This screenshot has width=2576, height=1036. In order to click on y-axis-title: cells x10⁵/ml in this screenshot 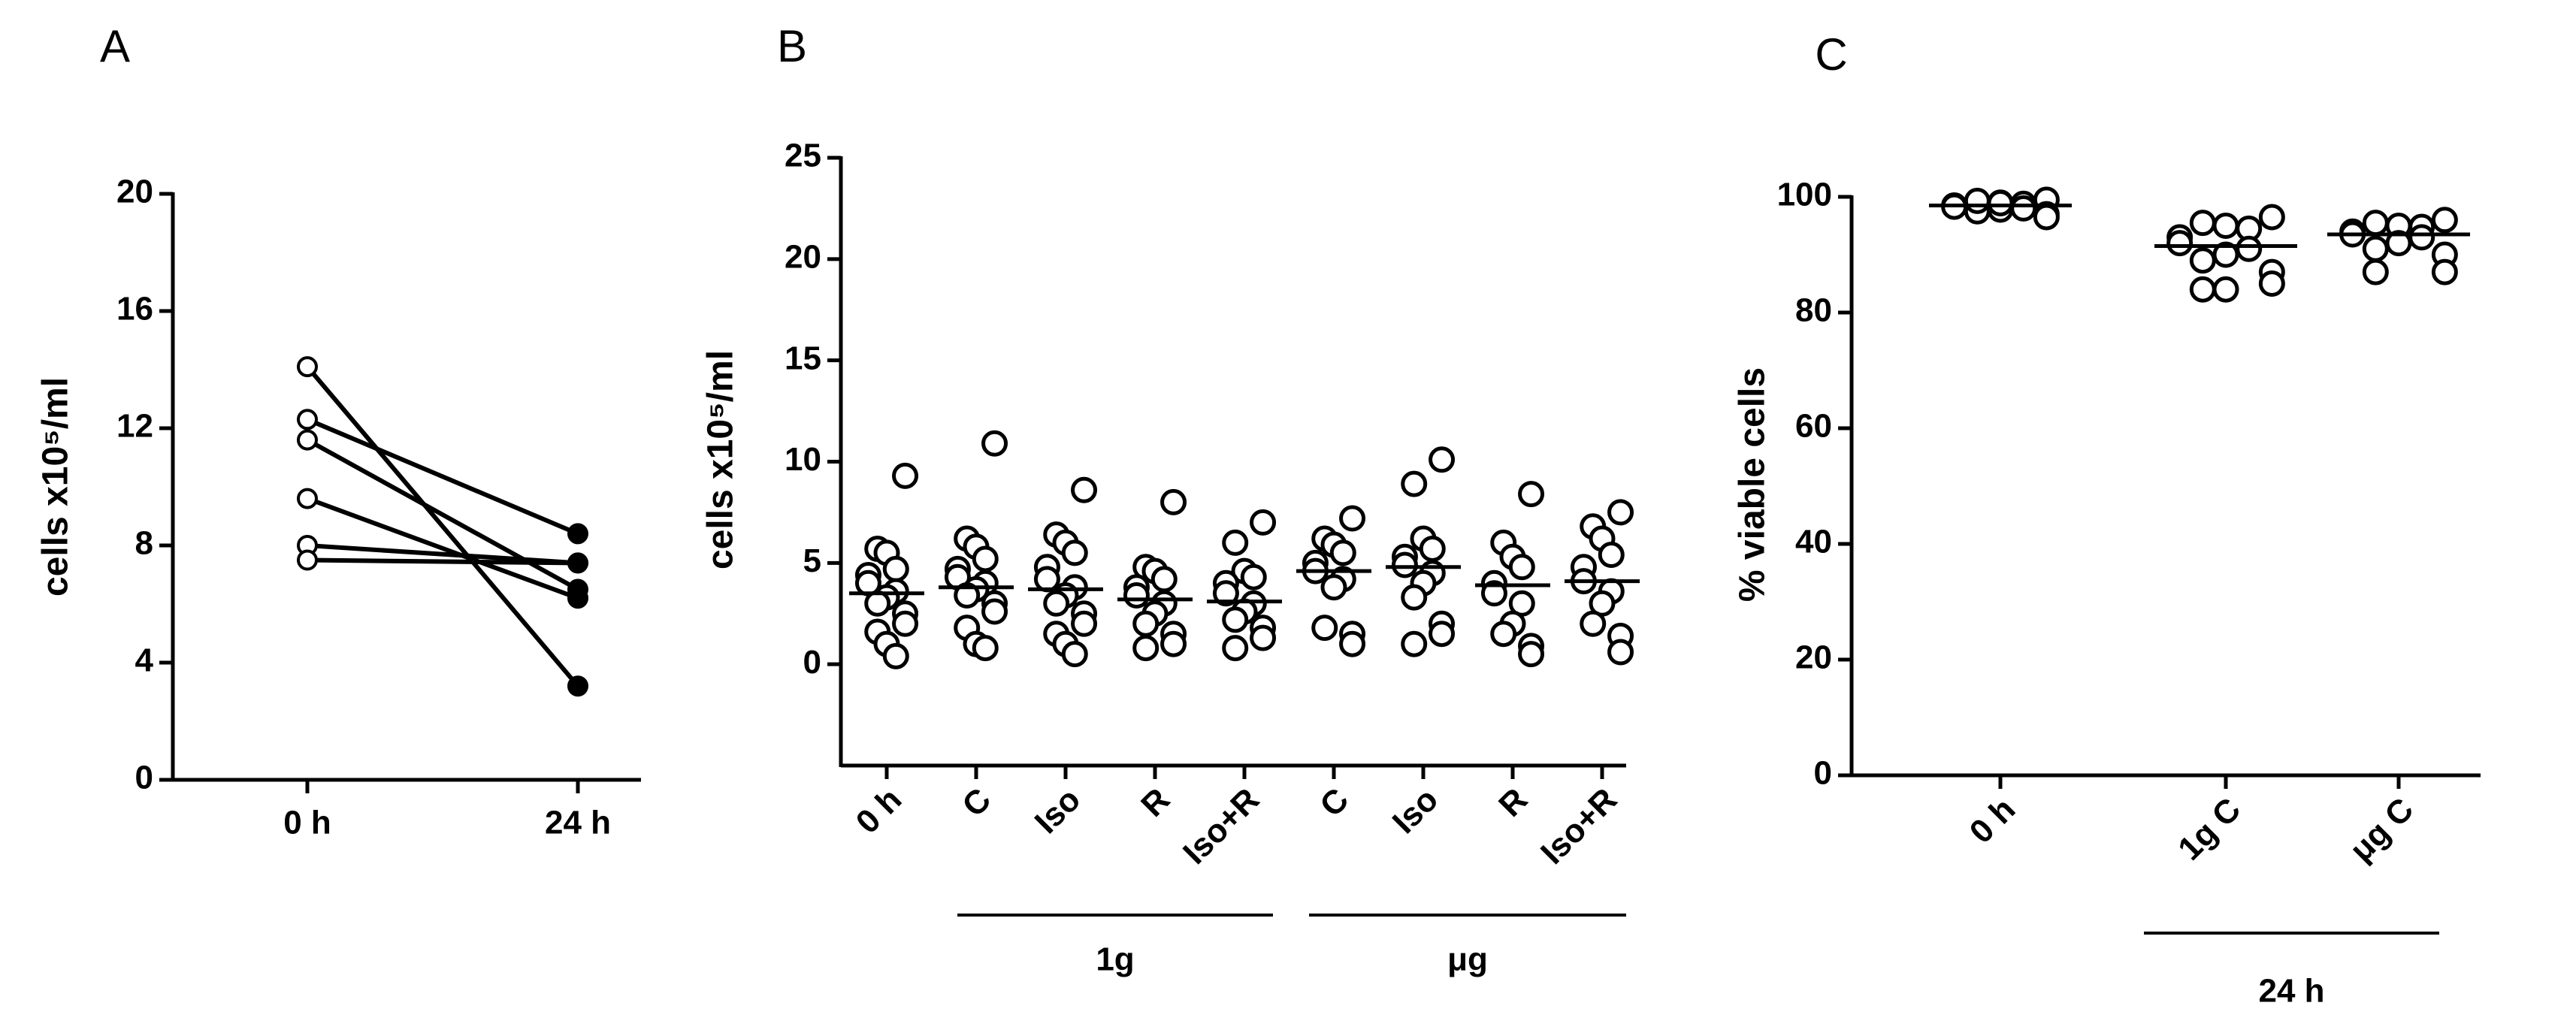, I will do `click(721, 460)`.